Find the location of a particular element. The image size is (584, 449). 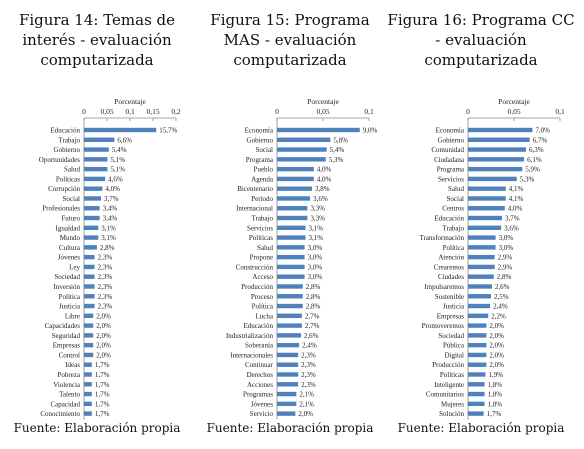

data-label: 2,1% is located at coordinates (306, 395).